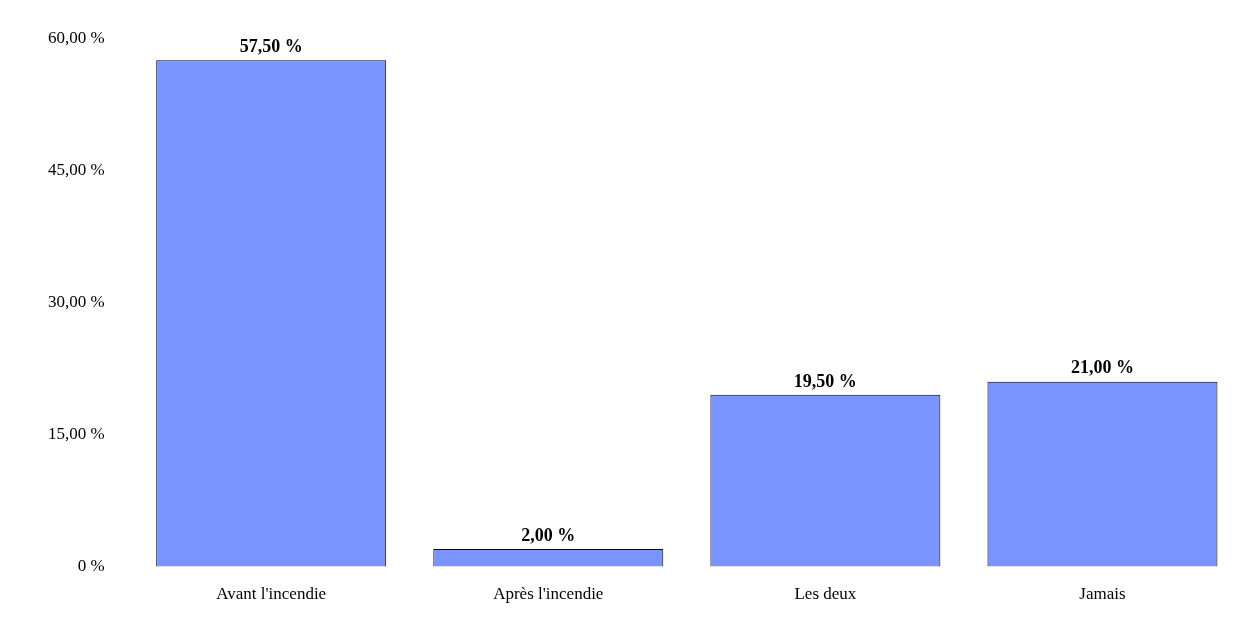 The width and height of the screenshot is (1241, 631). Describe the element at coordinates (548, 534) in the screenshot. I see `data-label: 2,00 %` at that location.